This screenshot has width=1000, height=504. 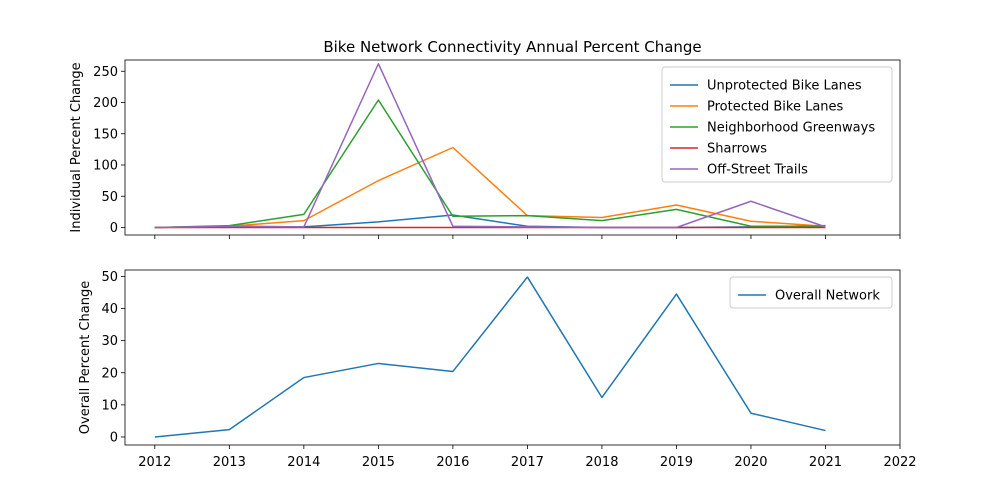 What do you see at coordinates (154, 462) in the screenshot?
I see `x-tick-label: 2012` at bounding box center [154, 462].